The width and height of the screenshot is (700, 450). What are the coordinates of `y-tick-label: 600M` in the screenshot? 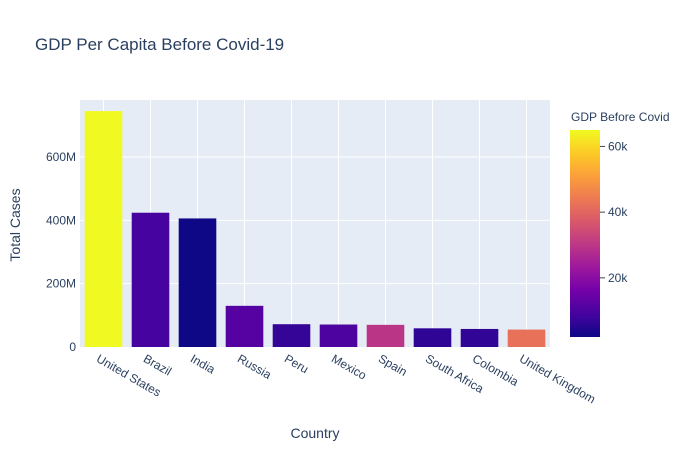 It's located at (61, 157).